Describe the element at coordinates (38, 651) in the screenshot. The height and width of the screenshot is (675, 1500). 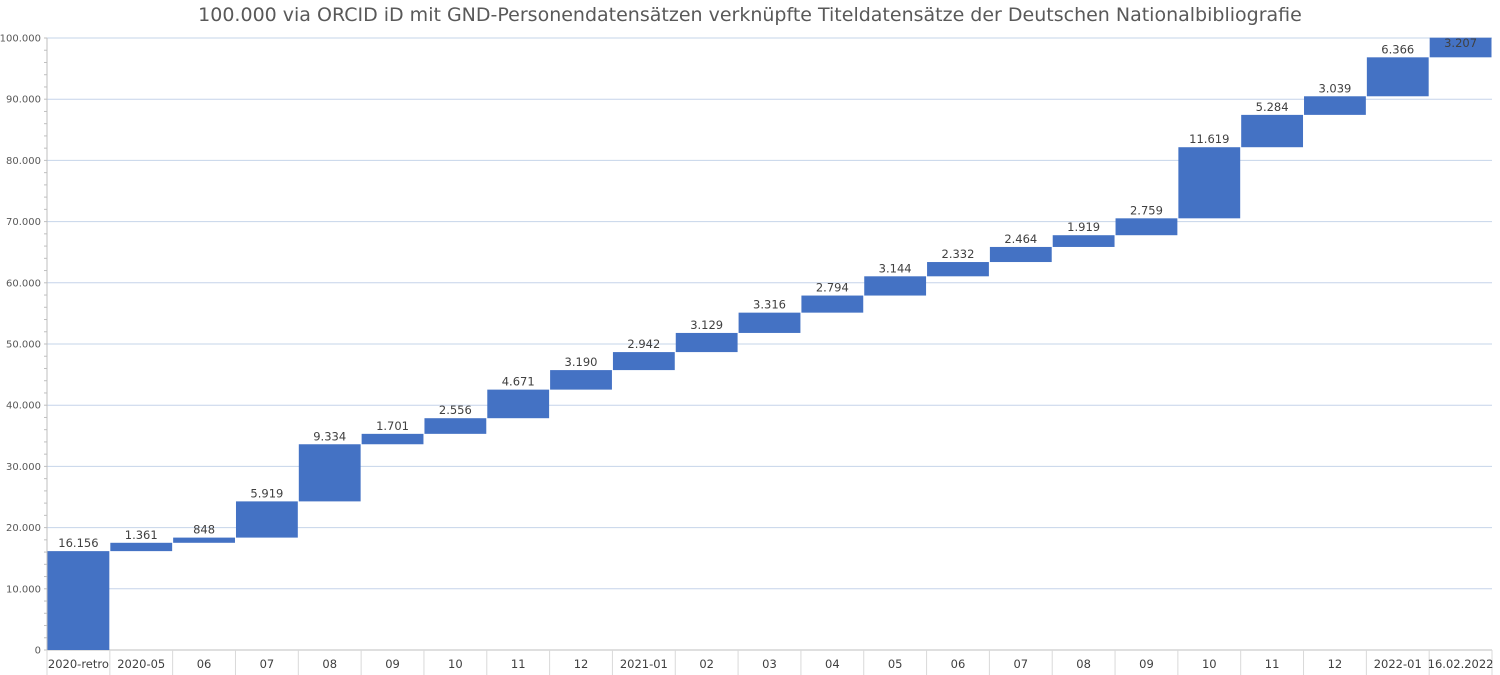
I see `y-tick-label: 0` at that location.